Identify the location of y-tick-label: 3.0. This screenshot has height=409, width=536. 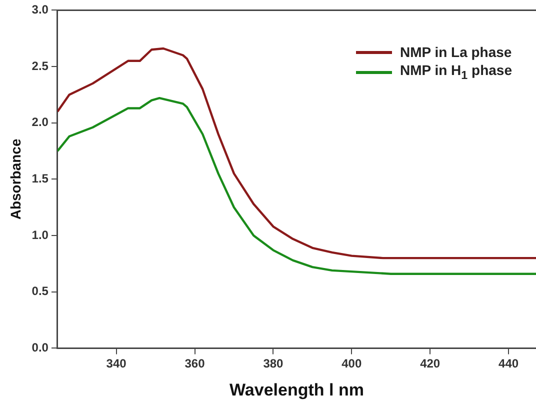
(40, 9).